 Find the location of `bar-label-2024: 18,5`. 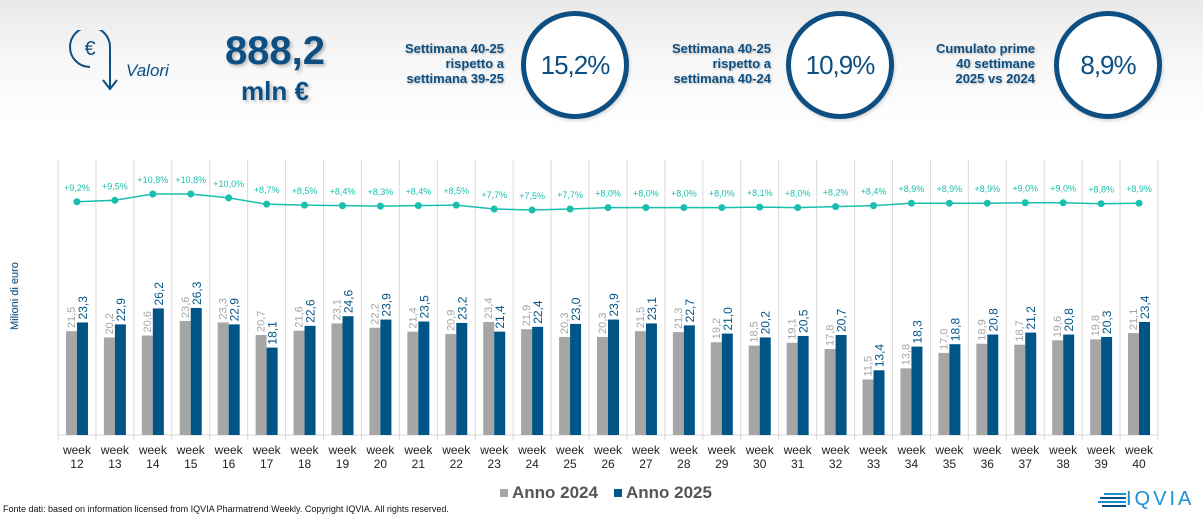

bar-label-2024: 18,5 is located at coordinates (755, 331).